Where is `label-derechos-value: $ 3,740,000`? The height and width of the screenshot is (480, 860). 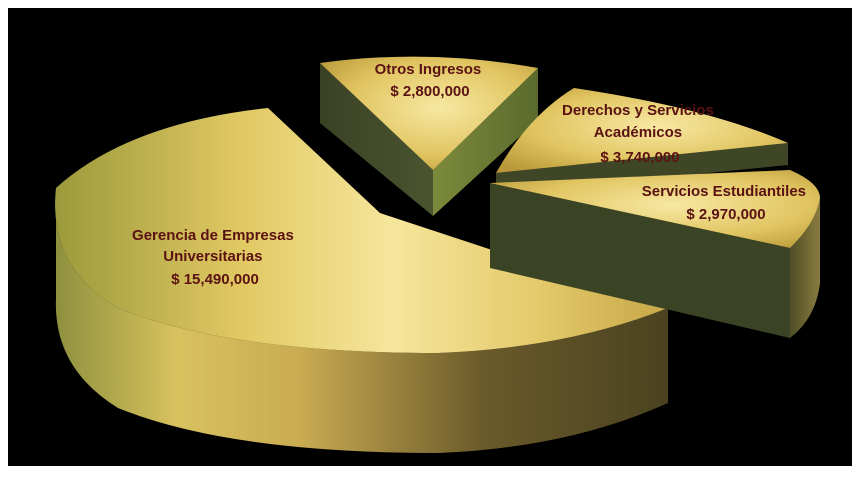
label-derechos-value: $ 3,740,000 is located at coordinates (639, 157).